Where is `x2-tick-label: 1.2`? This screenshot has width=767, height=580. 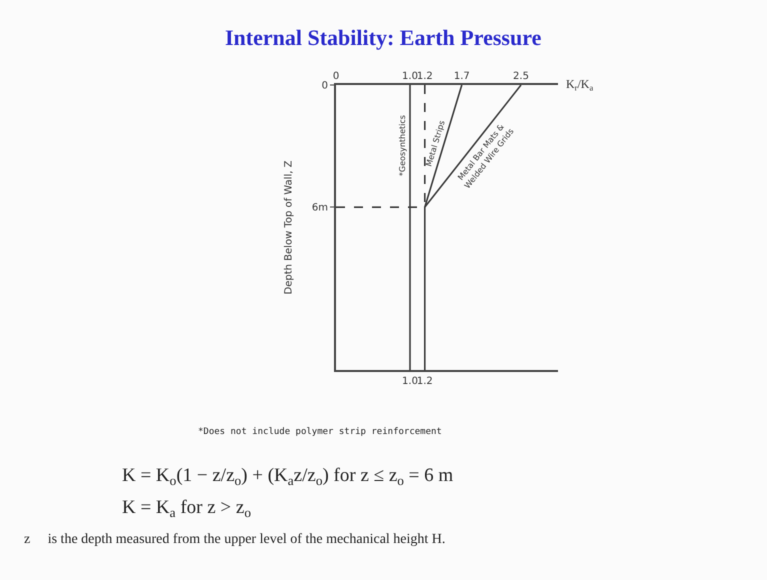
x2-tick-label: 1.2 is located at coordinates (424, 381).